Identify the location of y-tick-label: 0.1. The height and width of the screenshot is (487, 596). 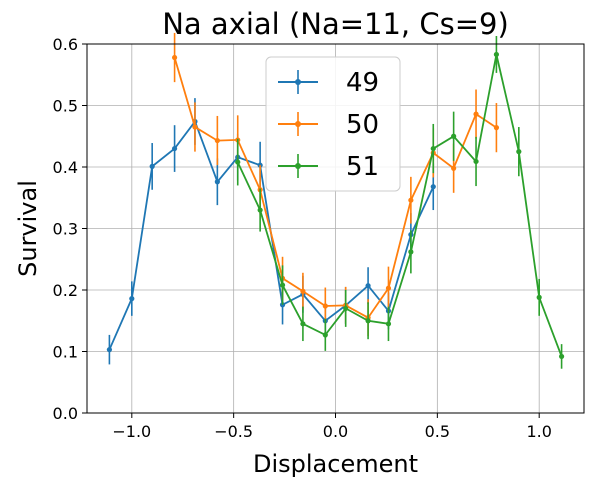
(65, 352).